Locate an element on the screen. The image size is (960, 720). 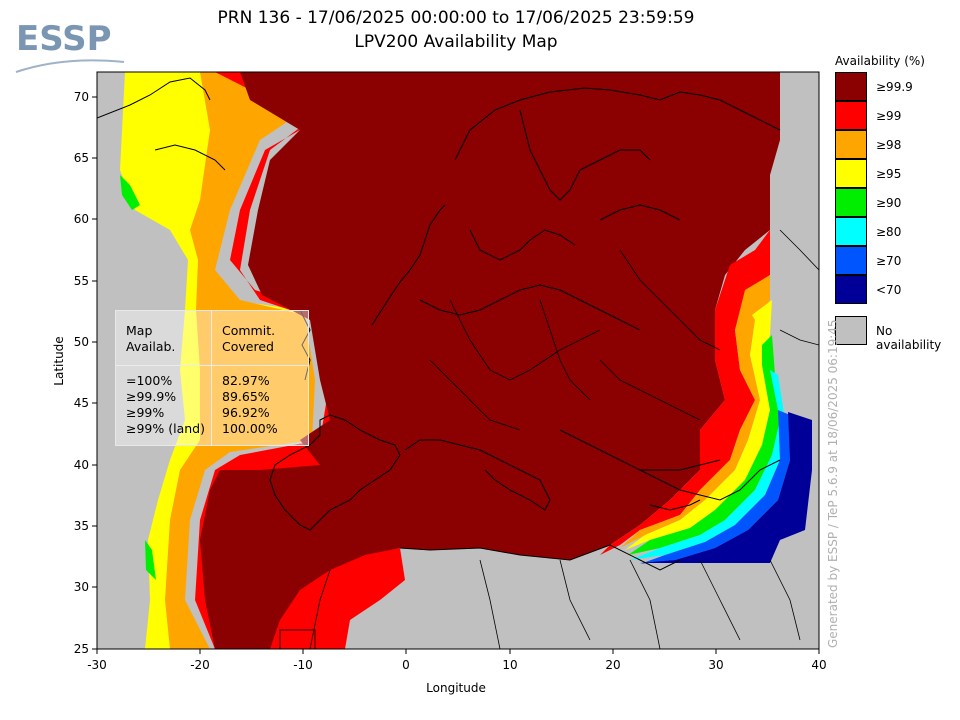
y-tick-label: 60 is located at coordinates (81, 219).